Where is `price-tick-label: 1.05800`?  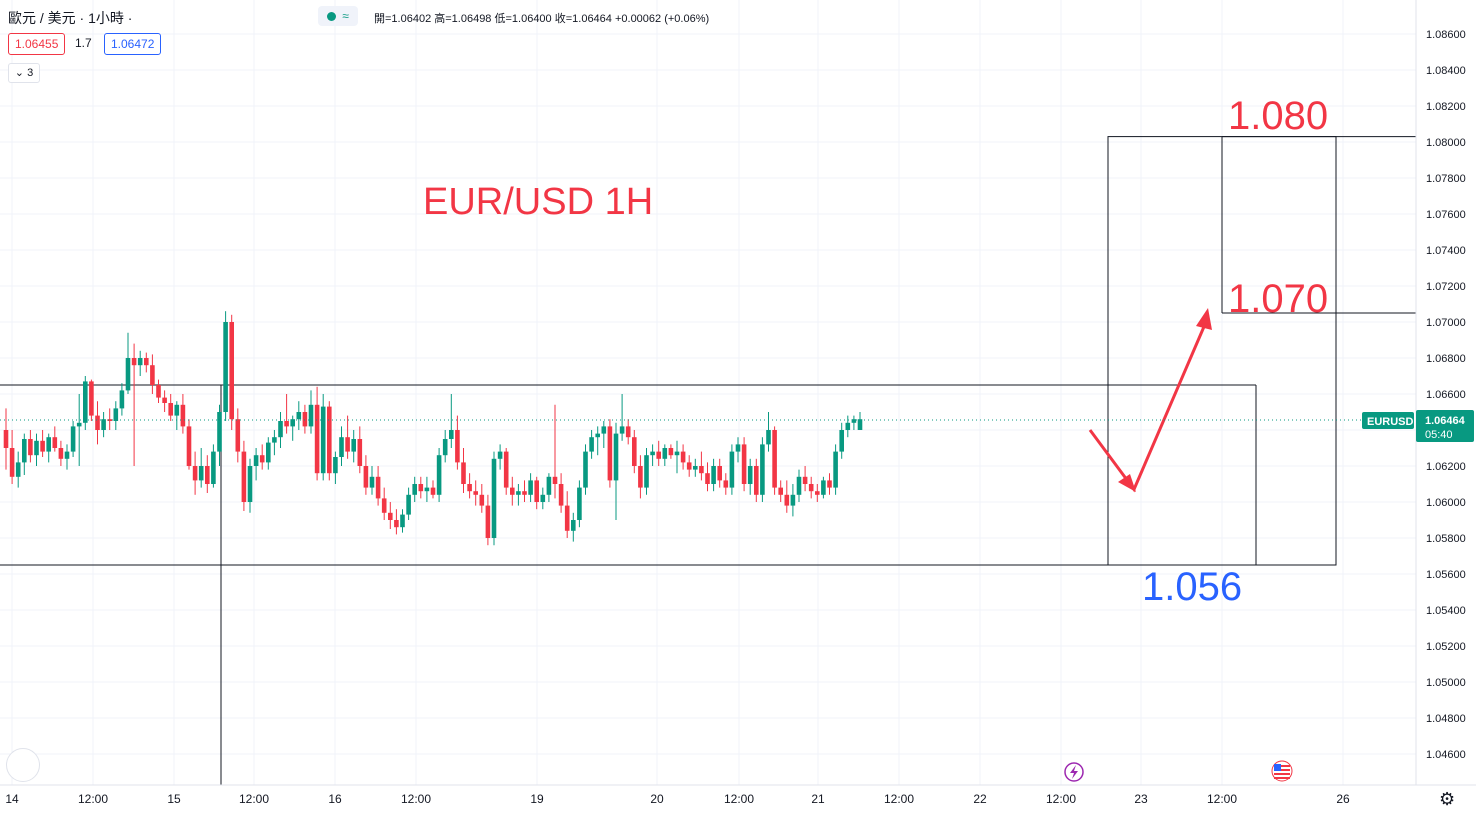 price-tick-label: 1.05800 is located at coordinates (1446, 539).